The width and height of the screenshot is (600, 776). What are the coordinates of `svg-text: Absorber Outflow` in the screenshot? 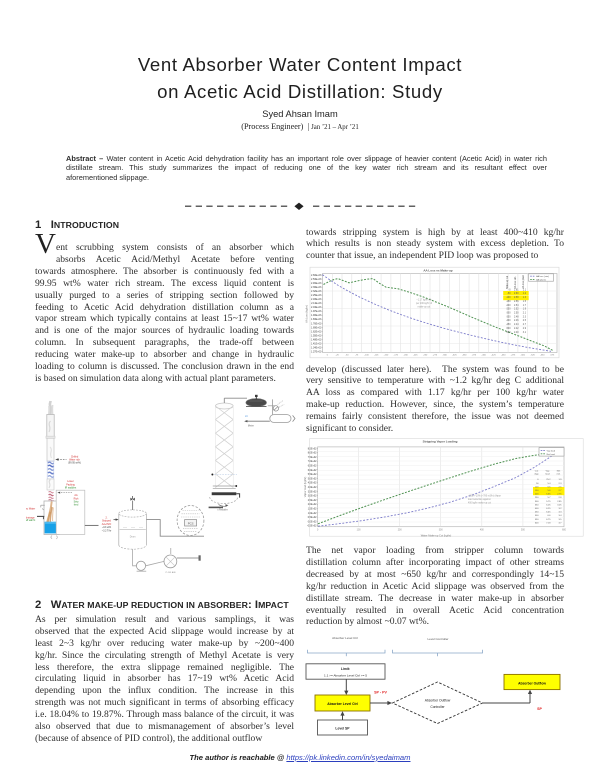 It's located at (532, 683).